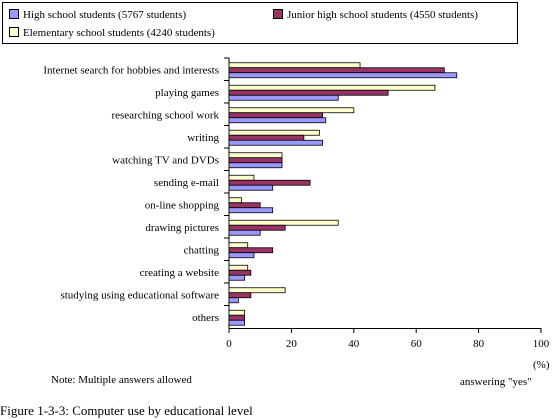  What do you see at coordinates (182, 228) in the screenshot?
I see `category-label: drawing pictures` at bounding box center [182, 228].